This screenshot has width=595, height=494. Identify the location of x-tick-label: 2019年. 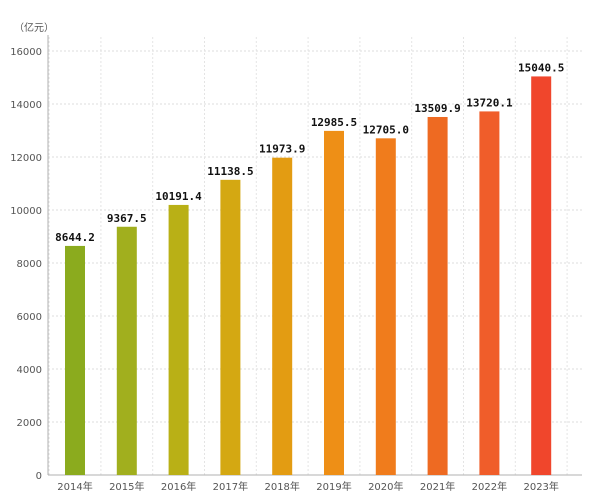
(333, 486).